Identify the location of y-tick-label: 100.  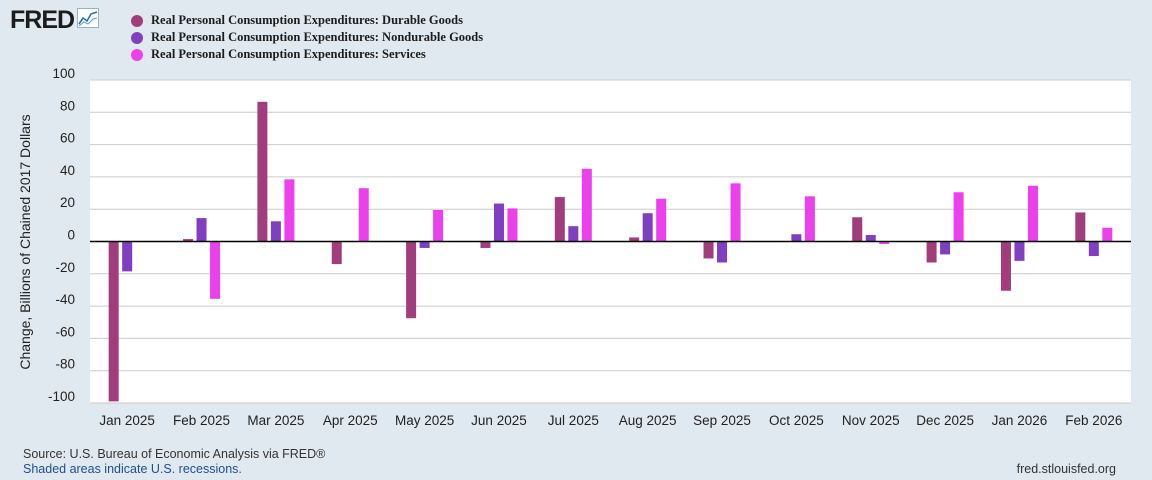
(63, 73).